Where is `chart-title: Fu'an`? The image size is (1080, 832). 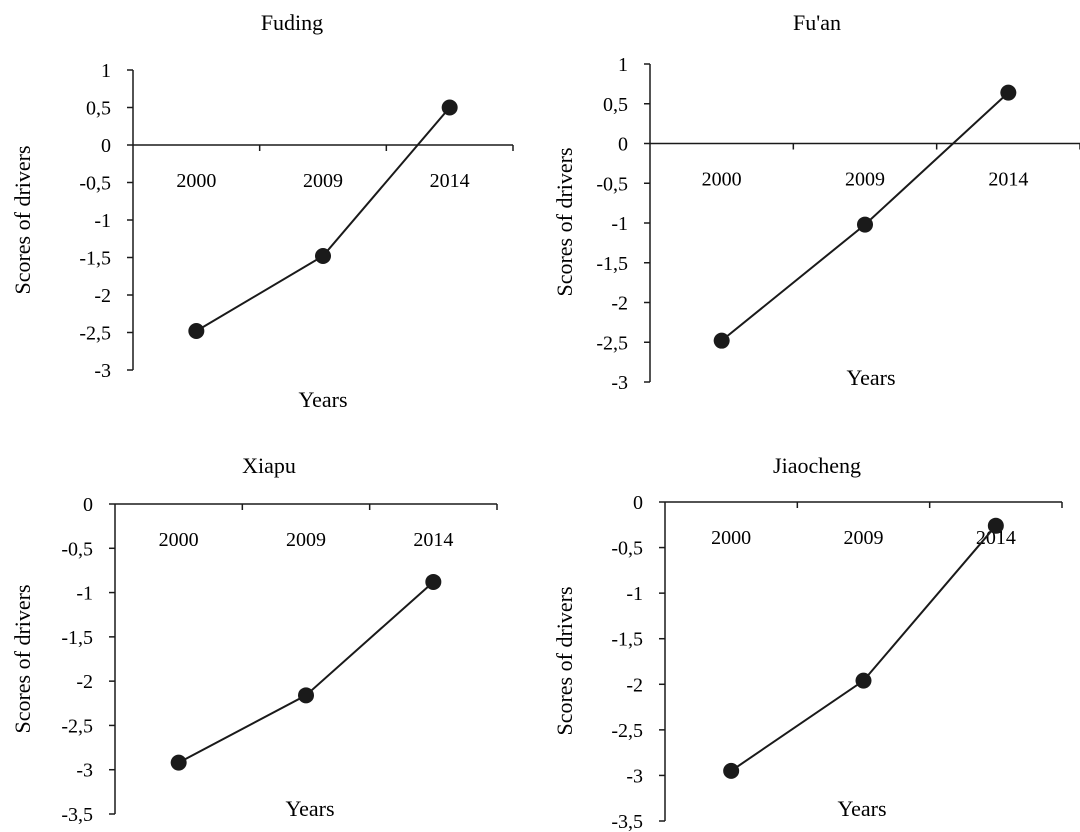
chart-title: Fu'an is located at coordinates (817, 22).